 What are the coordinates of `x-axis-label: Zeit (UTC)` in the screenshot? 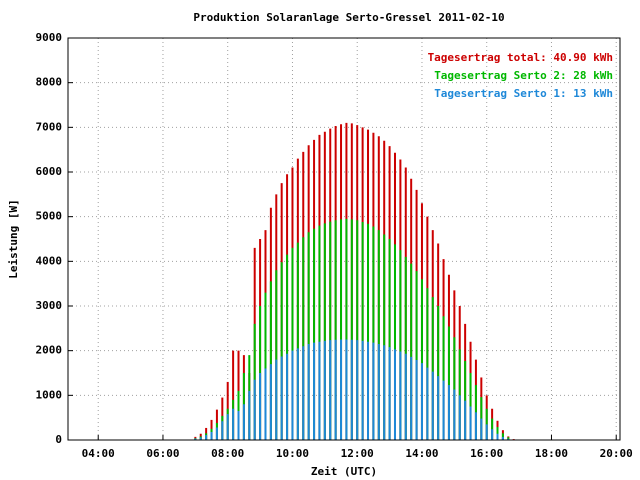 It's located at (344, 471).